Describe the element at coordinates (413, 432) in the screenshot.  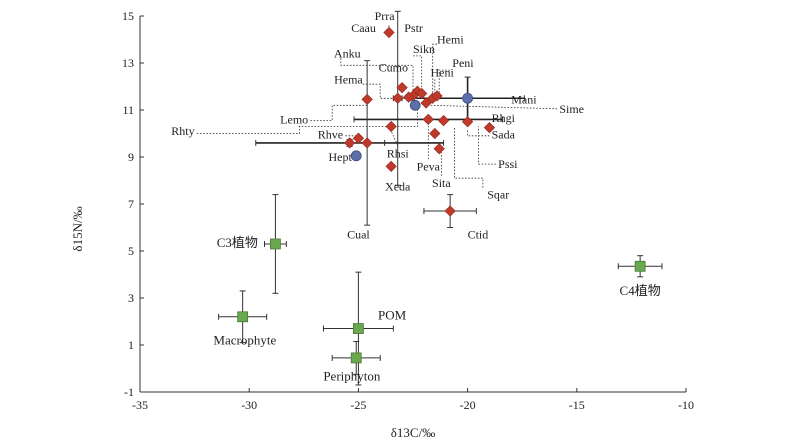
I see `x-axis-title: δ13C/‰` at that location.